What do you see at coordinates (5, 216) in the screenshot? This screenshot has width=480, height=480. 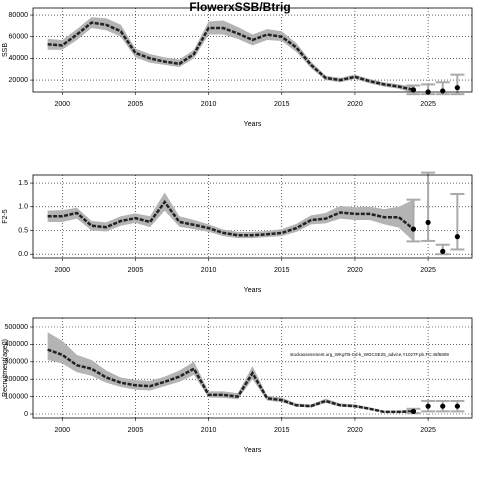 I see `y-axis-label: F2-5` at bounding box center [5, 216].